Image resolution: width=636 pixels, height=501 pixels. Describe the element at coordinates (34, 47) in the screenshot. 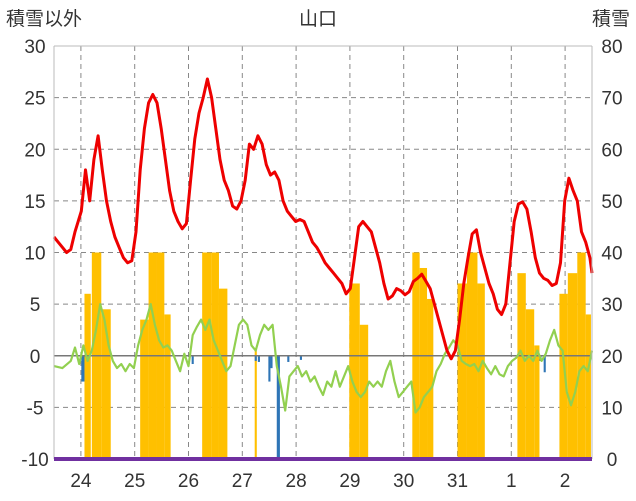

I see `left-tick-label: 30` at that location.